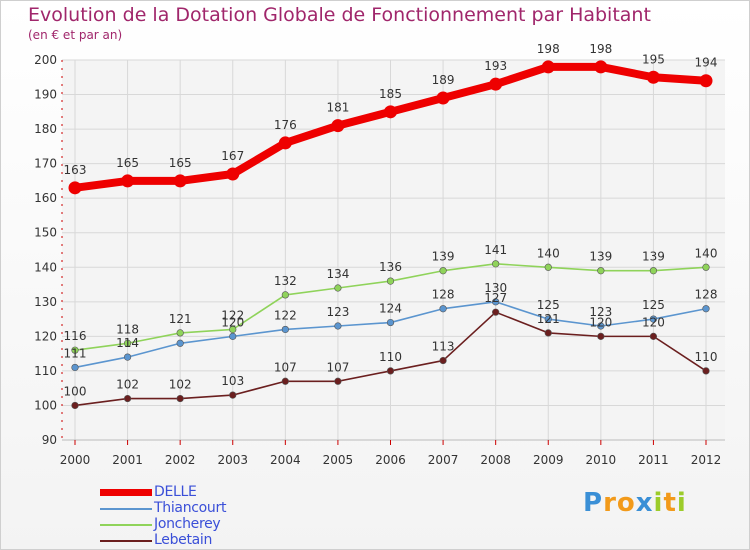 The image size is (750, 550). I want to click on data-label-joncherey: 140, so click(706, 253).